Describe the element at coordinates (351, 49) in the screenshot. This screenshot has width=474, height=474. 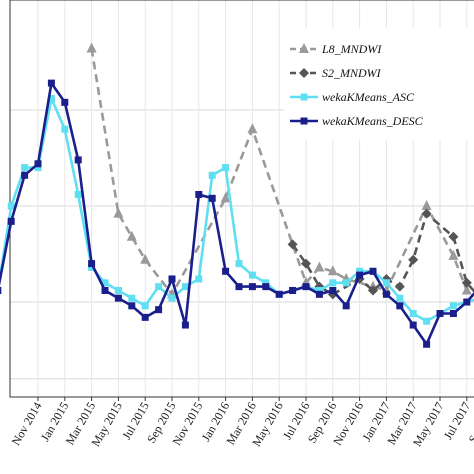
I see `legend-label: L8_MNDWI` at that location.